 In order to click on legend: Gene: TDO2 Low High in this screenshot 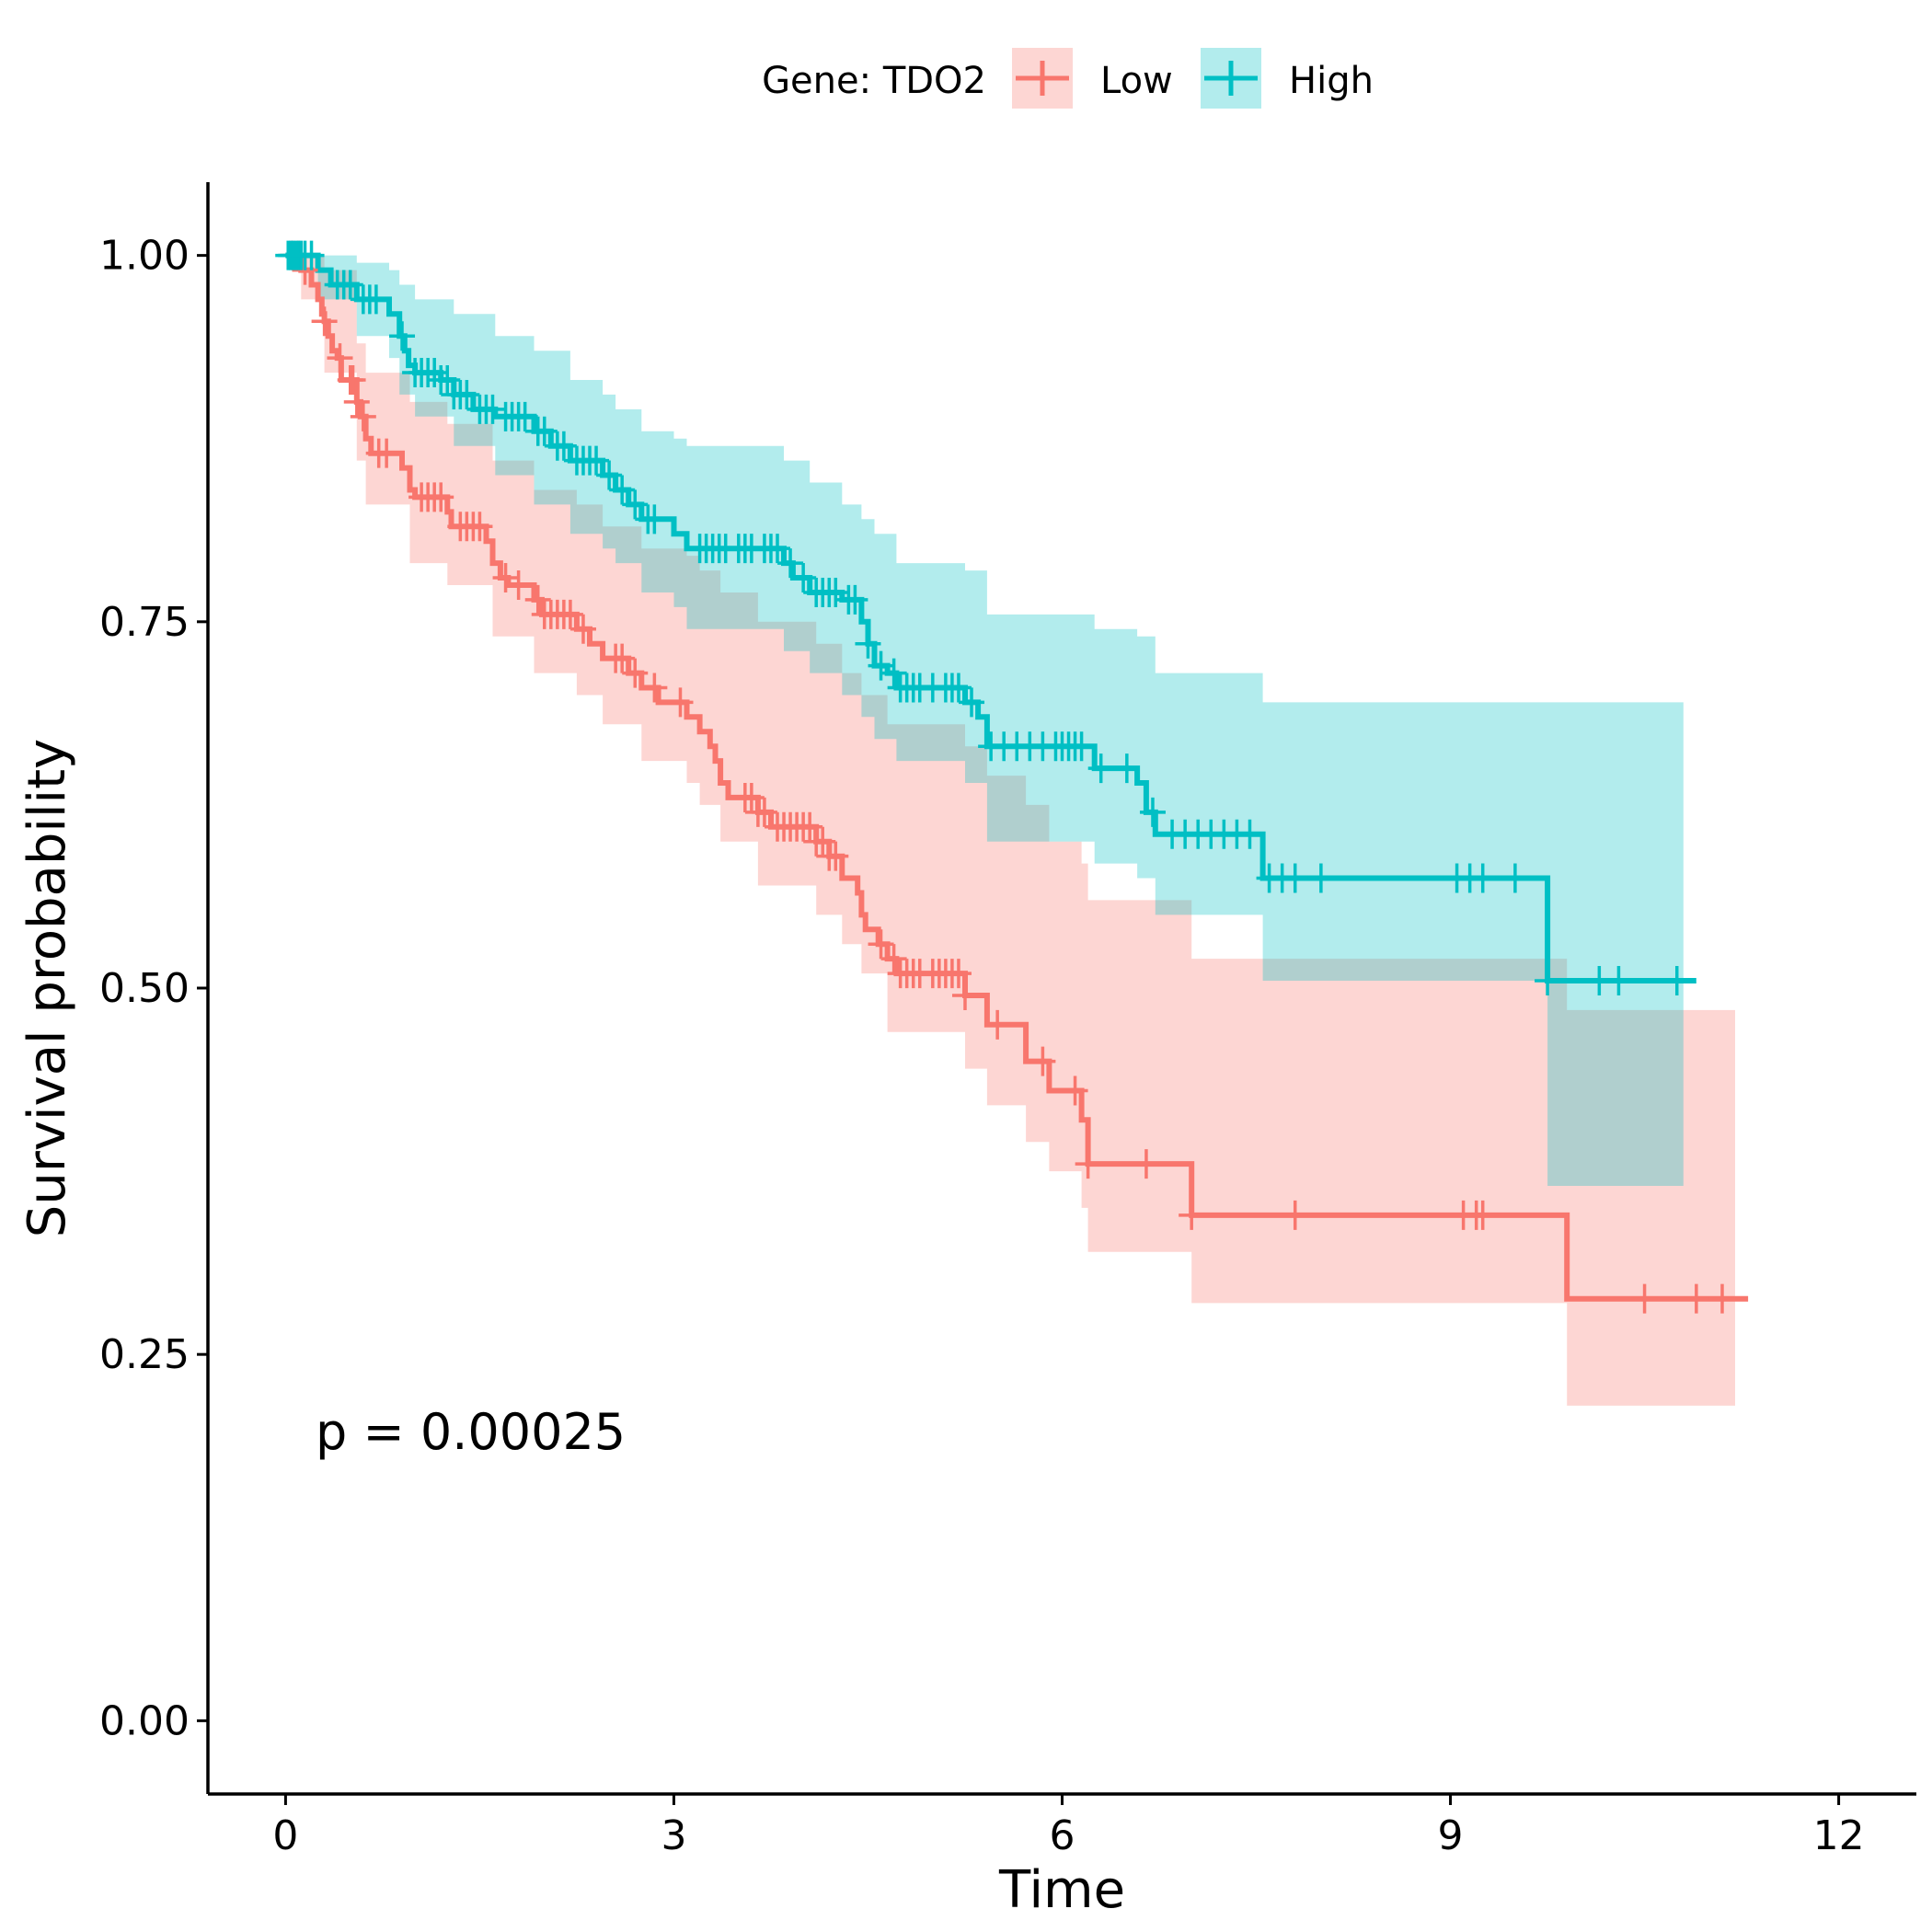, I will do `click(1068, 78)`.